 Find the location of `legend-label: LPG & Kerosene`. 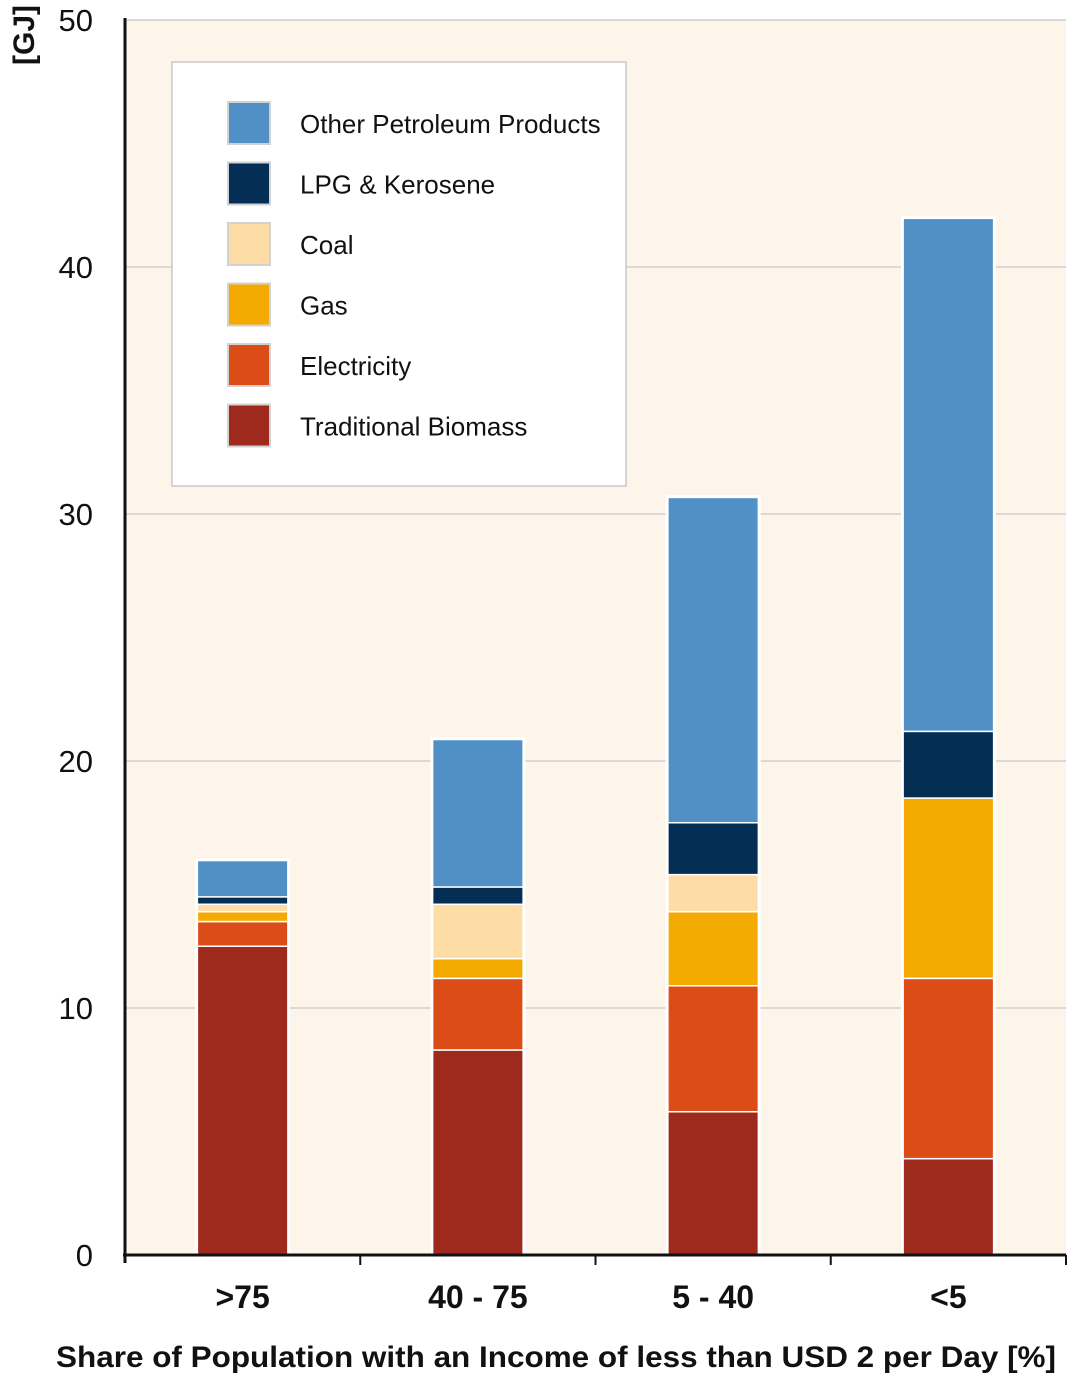

legend-label: LPG & Kerosene is located at coordinates (397, 185).